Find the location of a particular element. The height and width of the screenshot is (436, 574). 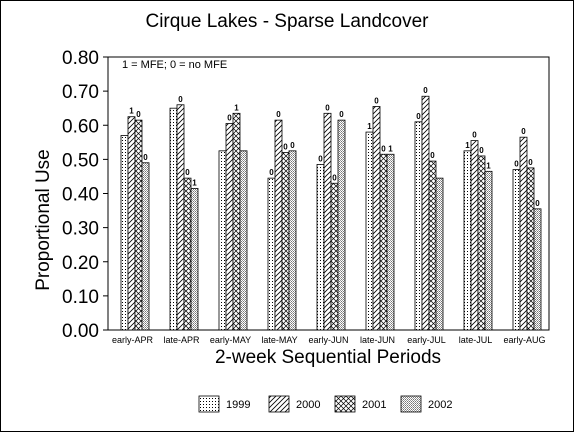

bar-2002-early-jul is located at coordinates (439, 254).